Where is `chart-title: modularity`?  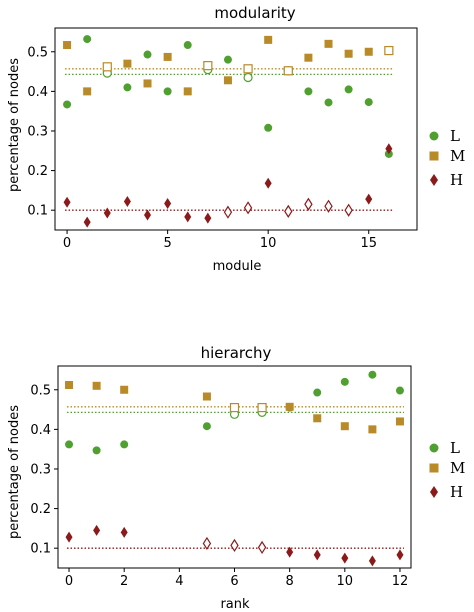
chart-title: modularity is located at coordinates (254, 13).